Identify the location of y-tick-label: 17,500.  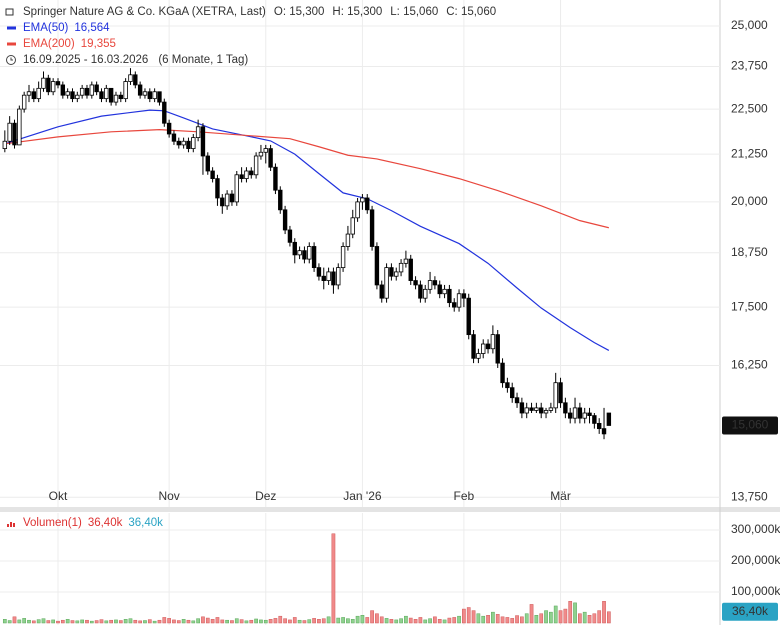
(749, 306).